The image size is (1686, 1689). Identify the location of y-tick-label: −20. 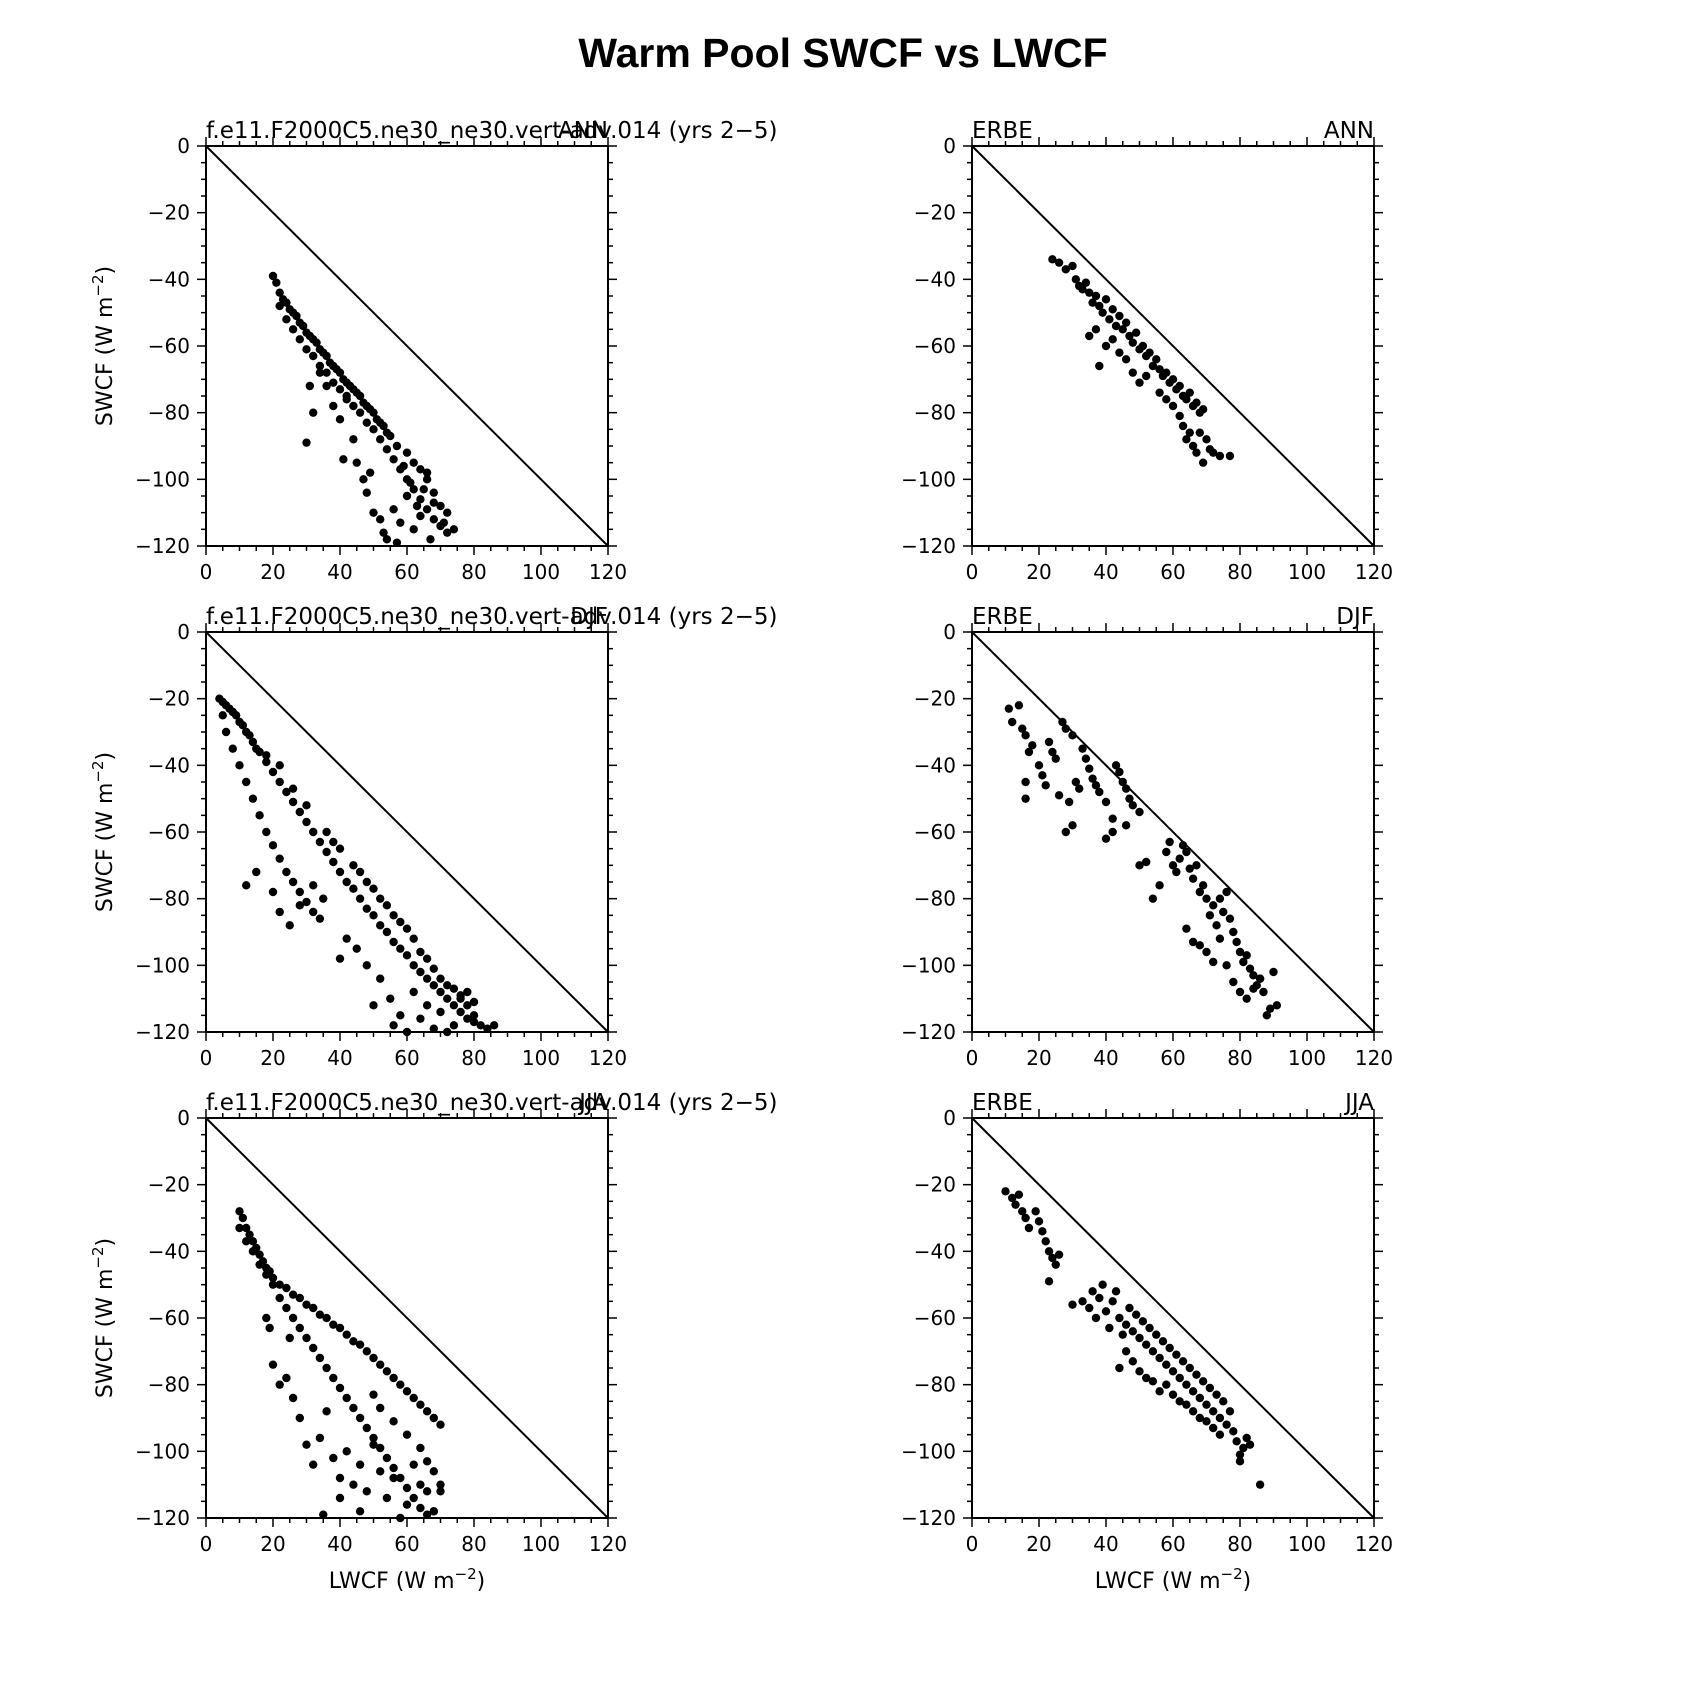
(935, 1185).